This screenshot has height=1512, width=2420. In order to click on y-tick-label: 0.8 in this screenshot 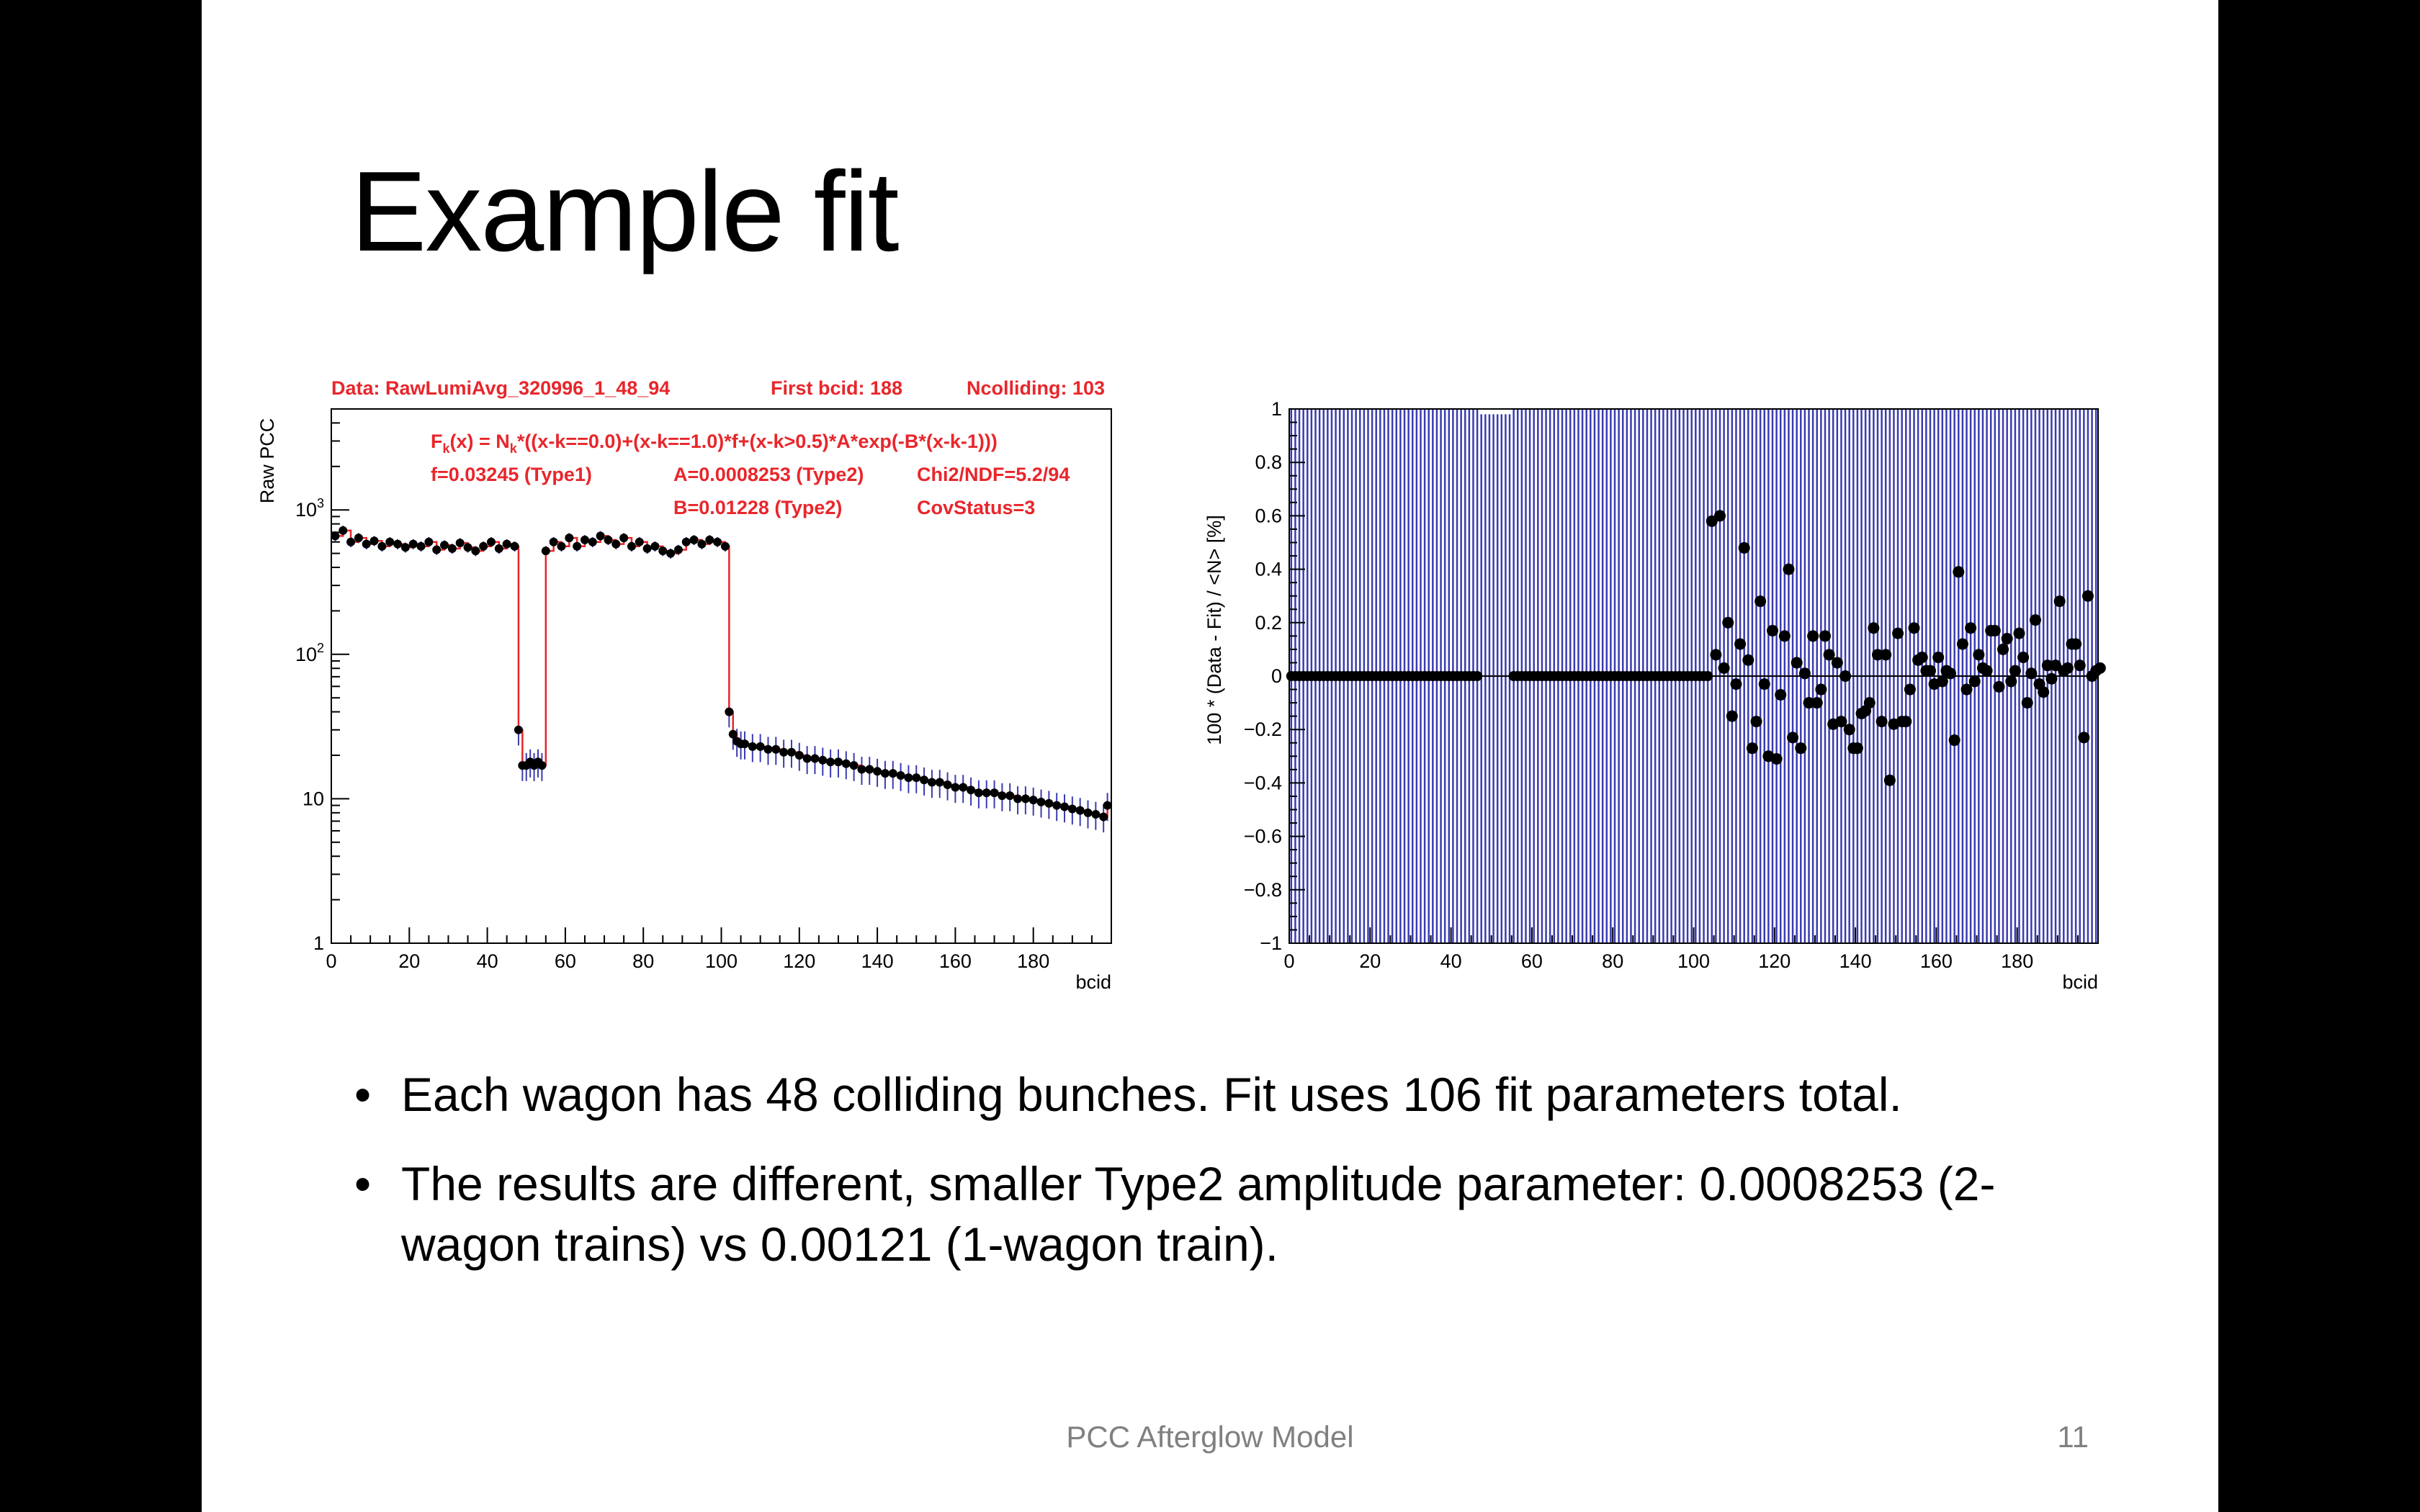, I will do `click(1268, 462)`.